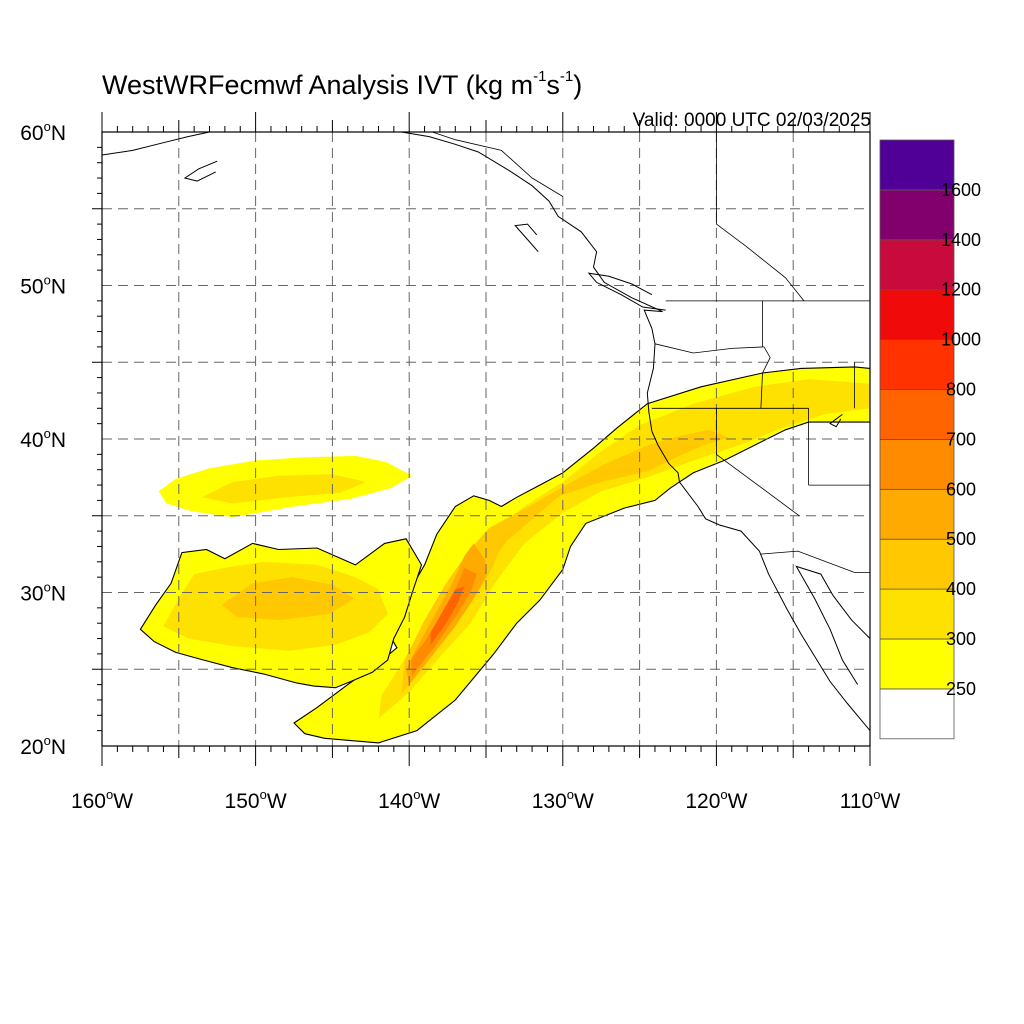 The height and width of the screenshot is (1024, 1024). Describe the element at coordinates (961, 240) in the screenshot. I see `colorbar-label: 1400` at that location.